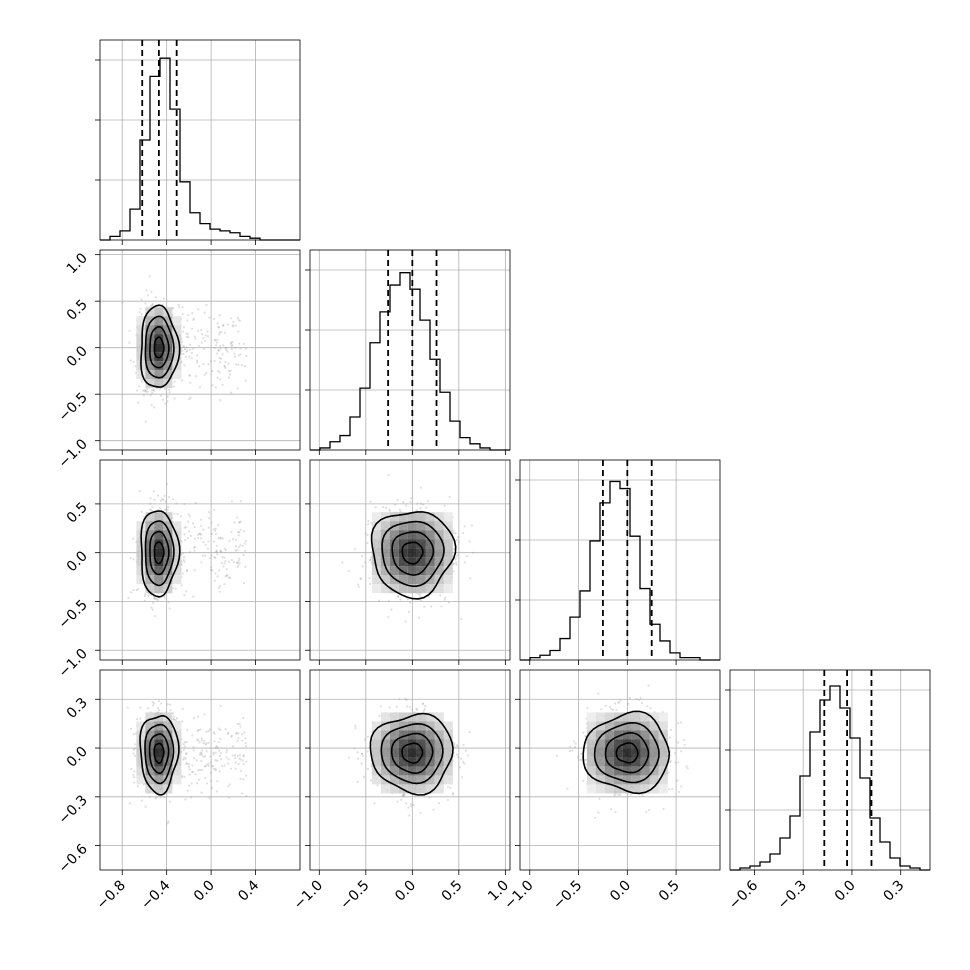  Describe the element at coordinates (178, 791) in the screenshot. I see `panel-3-0: −0.6−0.30.00.3−0.8 −0.4 0.0 0.4` at that location.